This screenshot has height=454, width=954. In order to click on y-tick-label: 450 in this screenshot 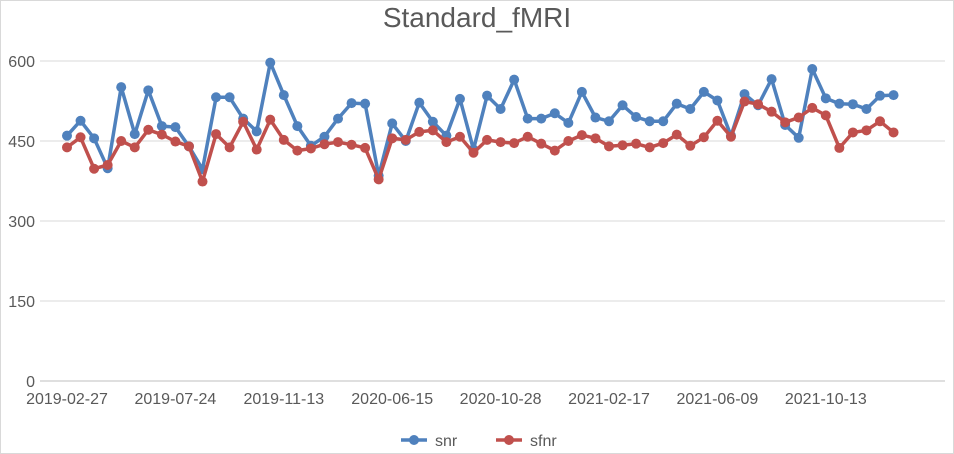, I will do `click(21, 142)`.